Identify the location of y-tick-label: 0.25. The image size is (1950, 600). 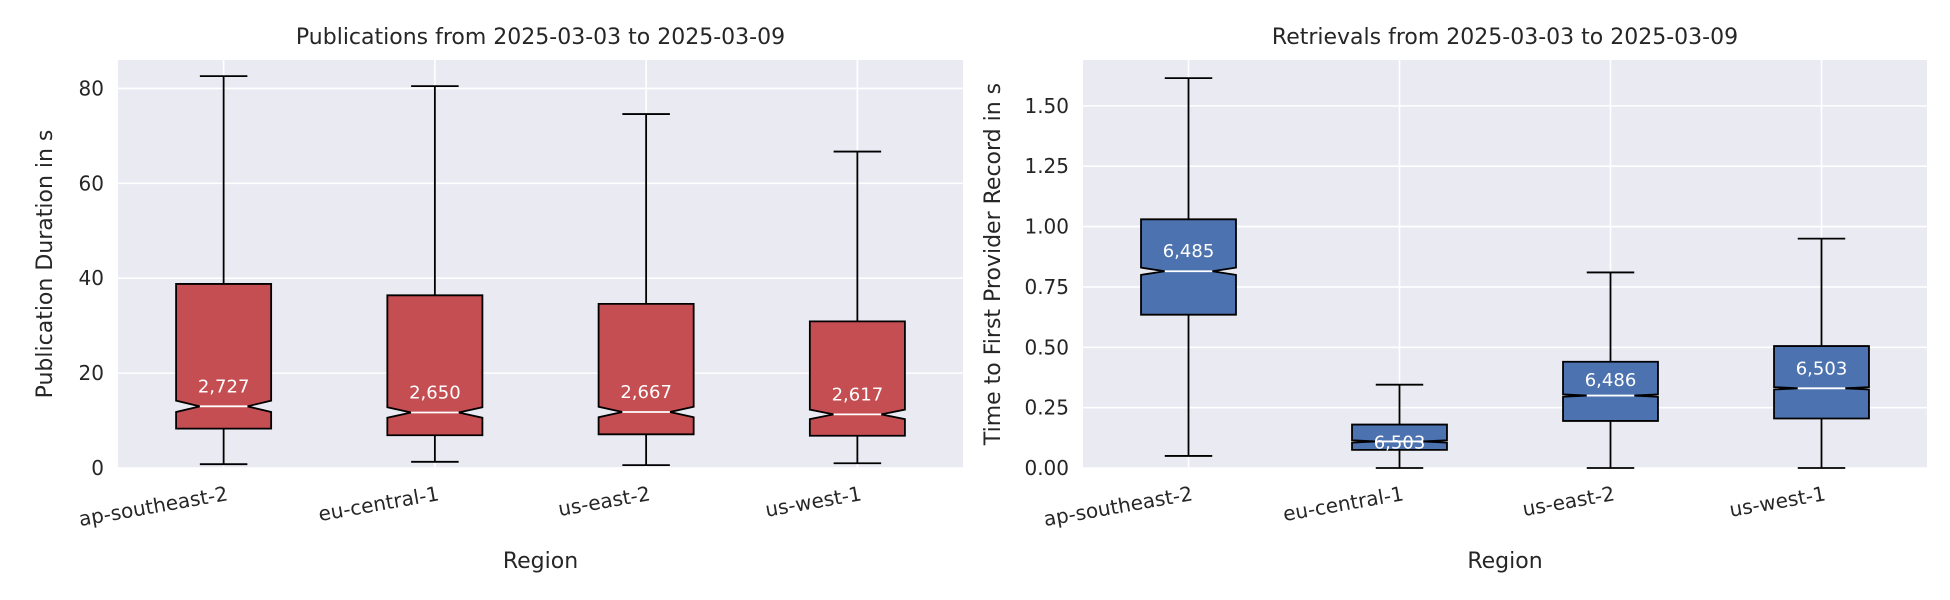
(1046, 408).